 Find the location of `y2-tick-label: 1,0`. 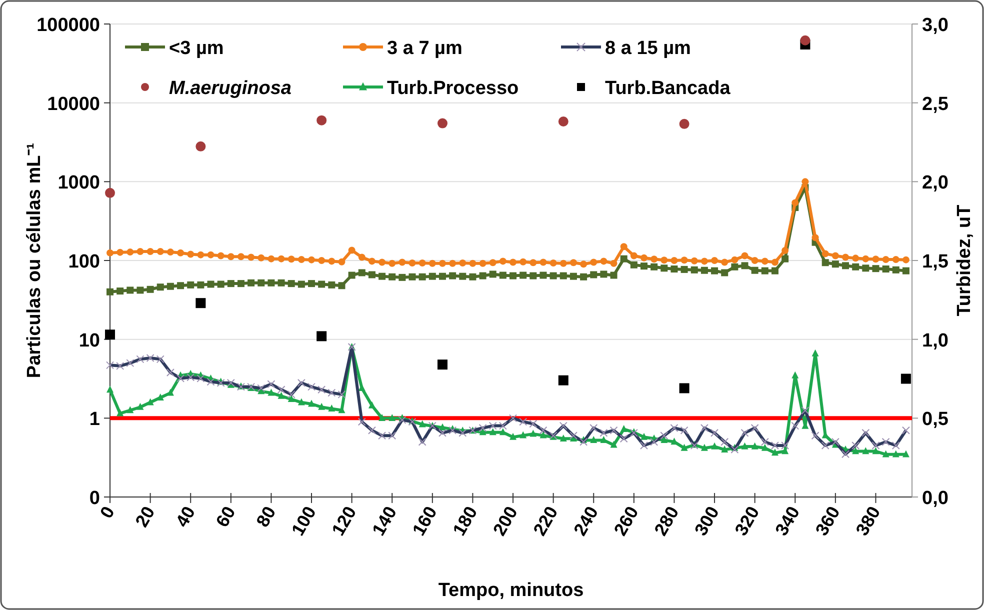

y2-tick-label: 1,0 is located at coordinates (935, 341).